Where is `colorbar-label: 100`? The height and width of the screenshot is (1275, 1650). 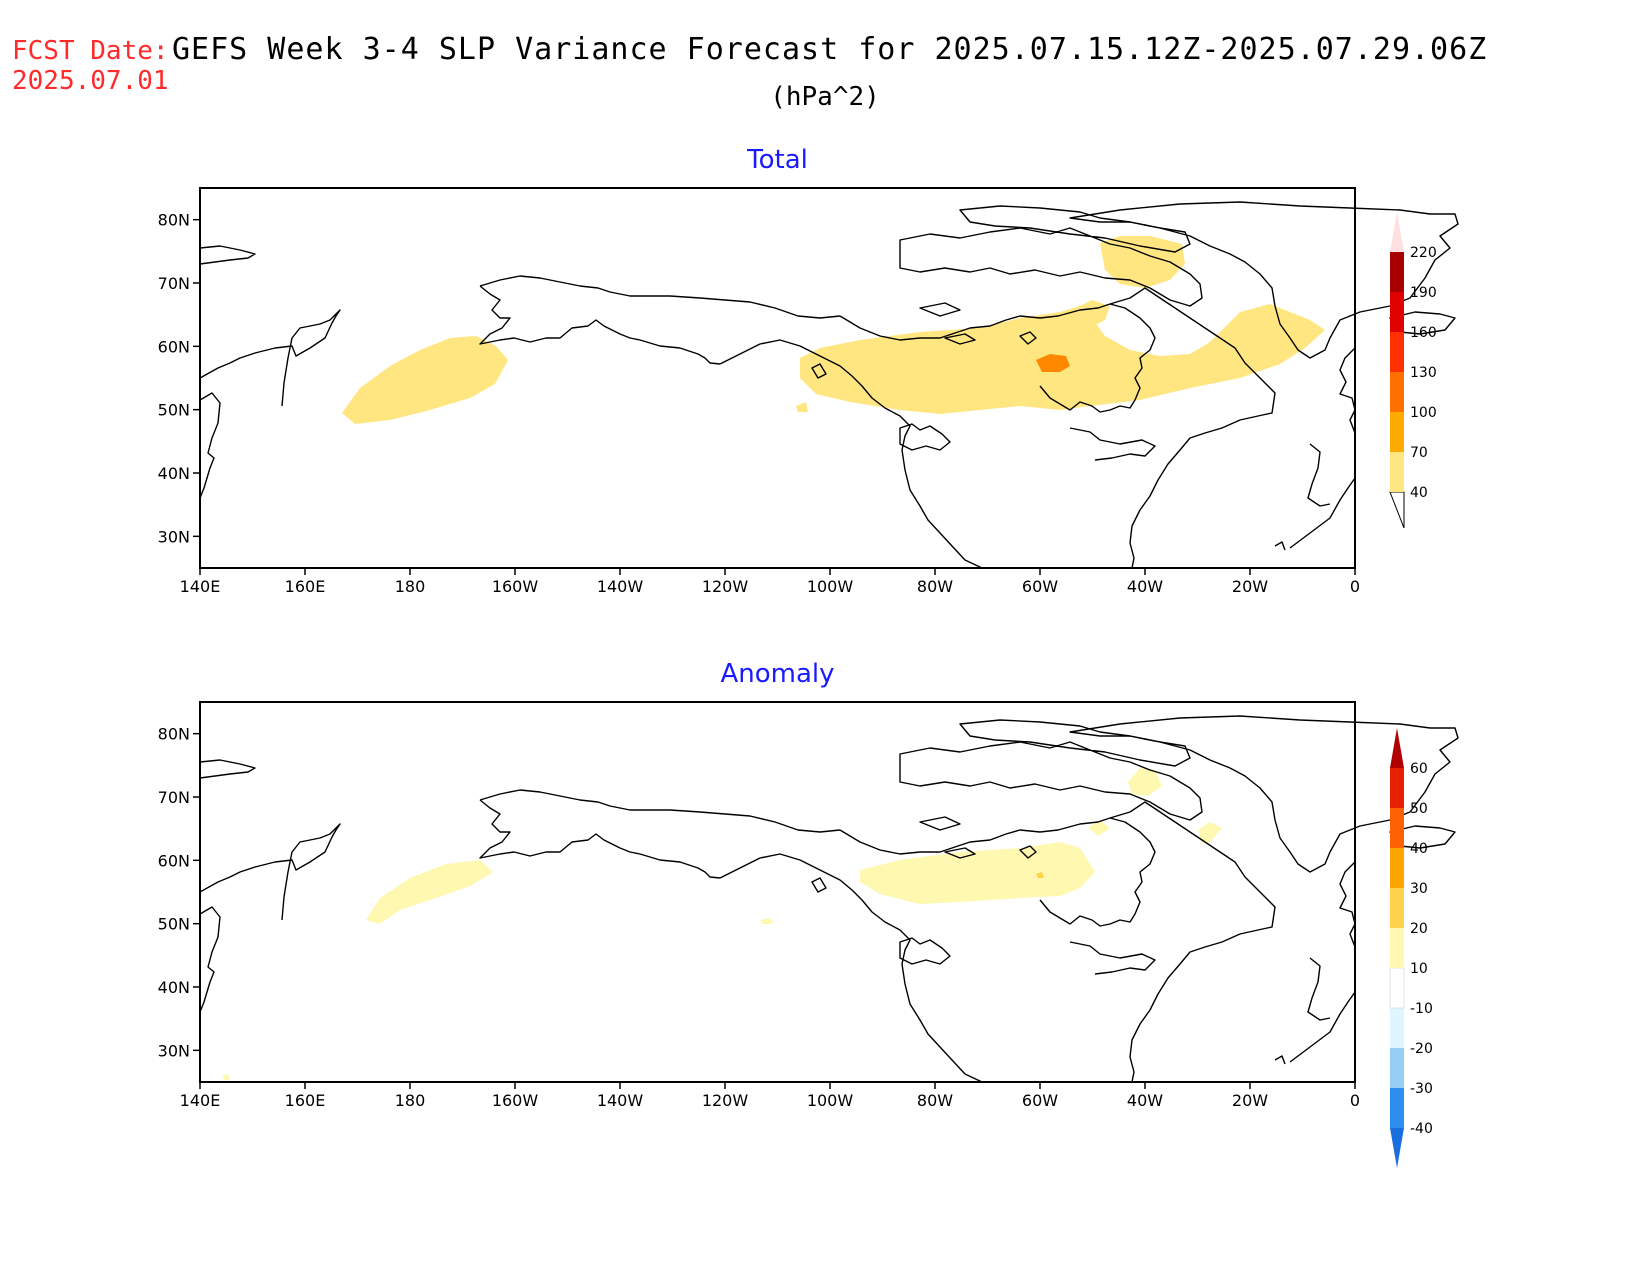 colorbar-label: 100 is located at coordinates (1423, 413).